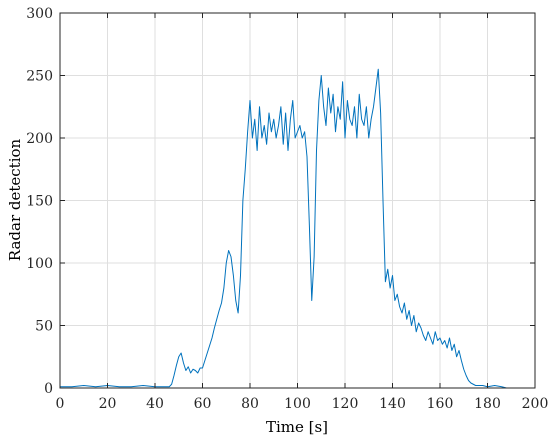 The height and width of the screenshot is (439, 550). I want to click on y-tick-label: 250, so click(39, 77).